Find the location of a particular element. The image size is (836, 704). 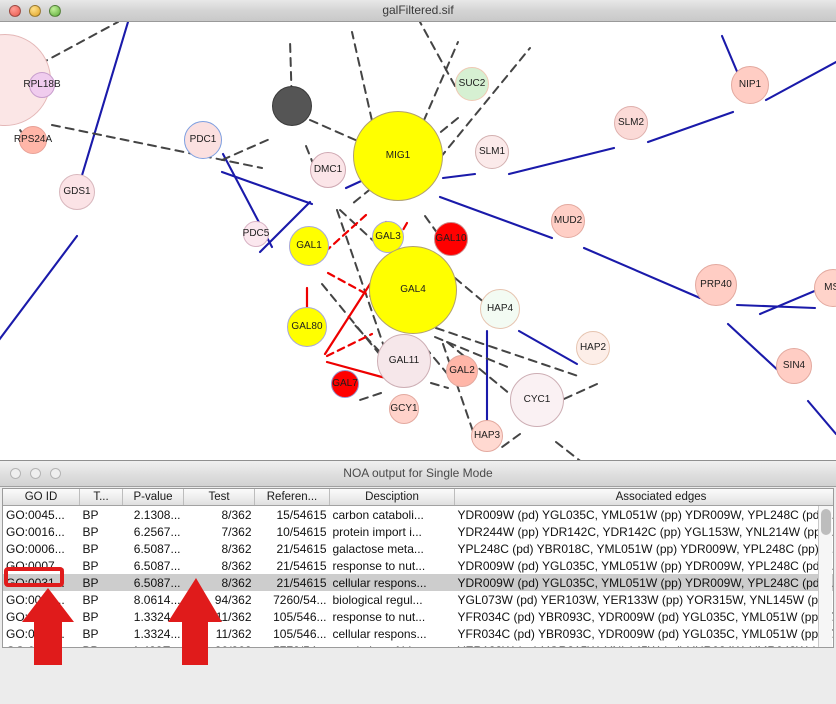

network-node-suc2 is located at coordinates (472, 84).